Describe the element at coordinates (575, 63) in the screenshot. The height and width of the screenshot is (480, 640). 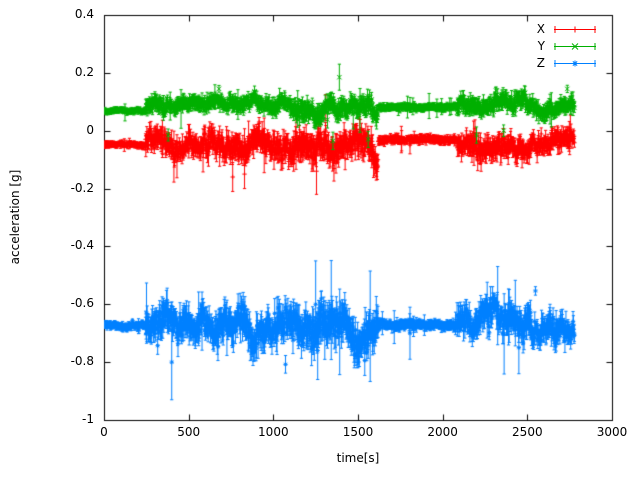
I see `legend-sample-z` at that location.